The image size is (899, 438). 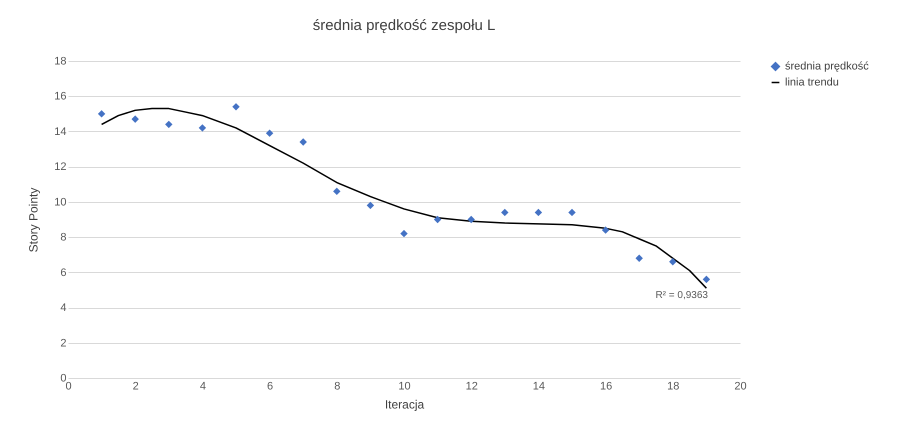 What do you see at coordinates (539, 386) in the screenshot?
I see `x-tick-label: 14` at bounding box center [539, 386].